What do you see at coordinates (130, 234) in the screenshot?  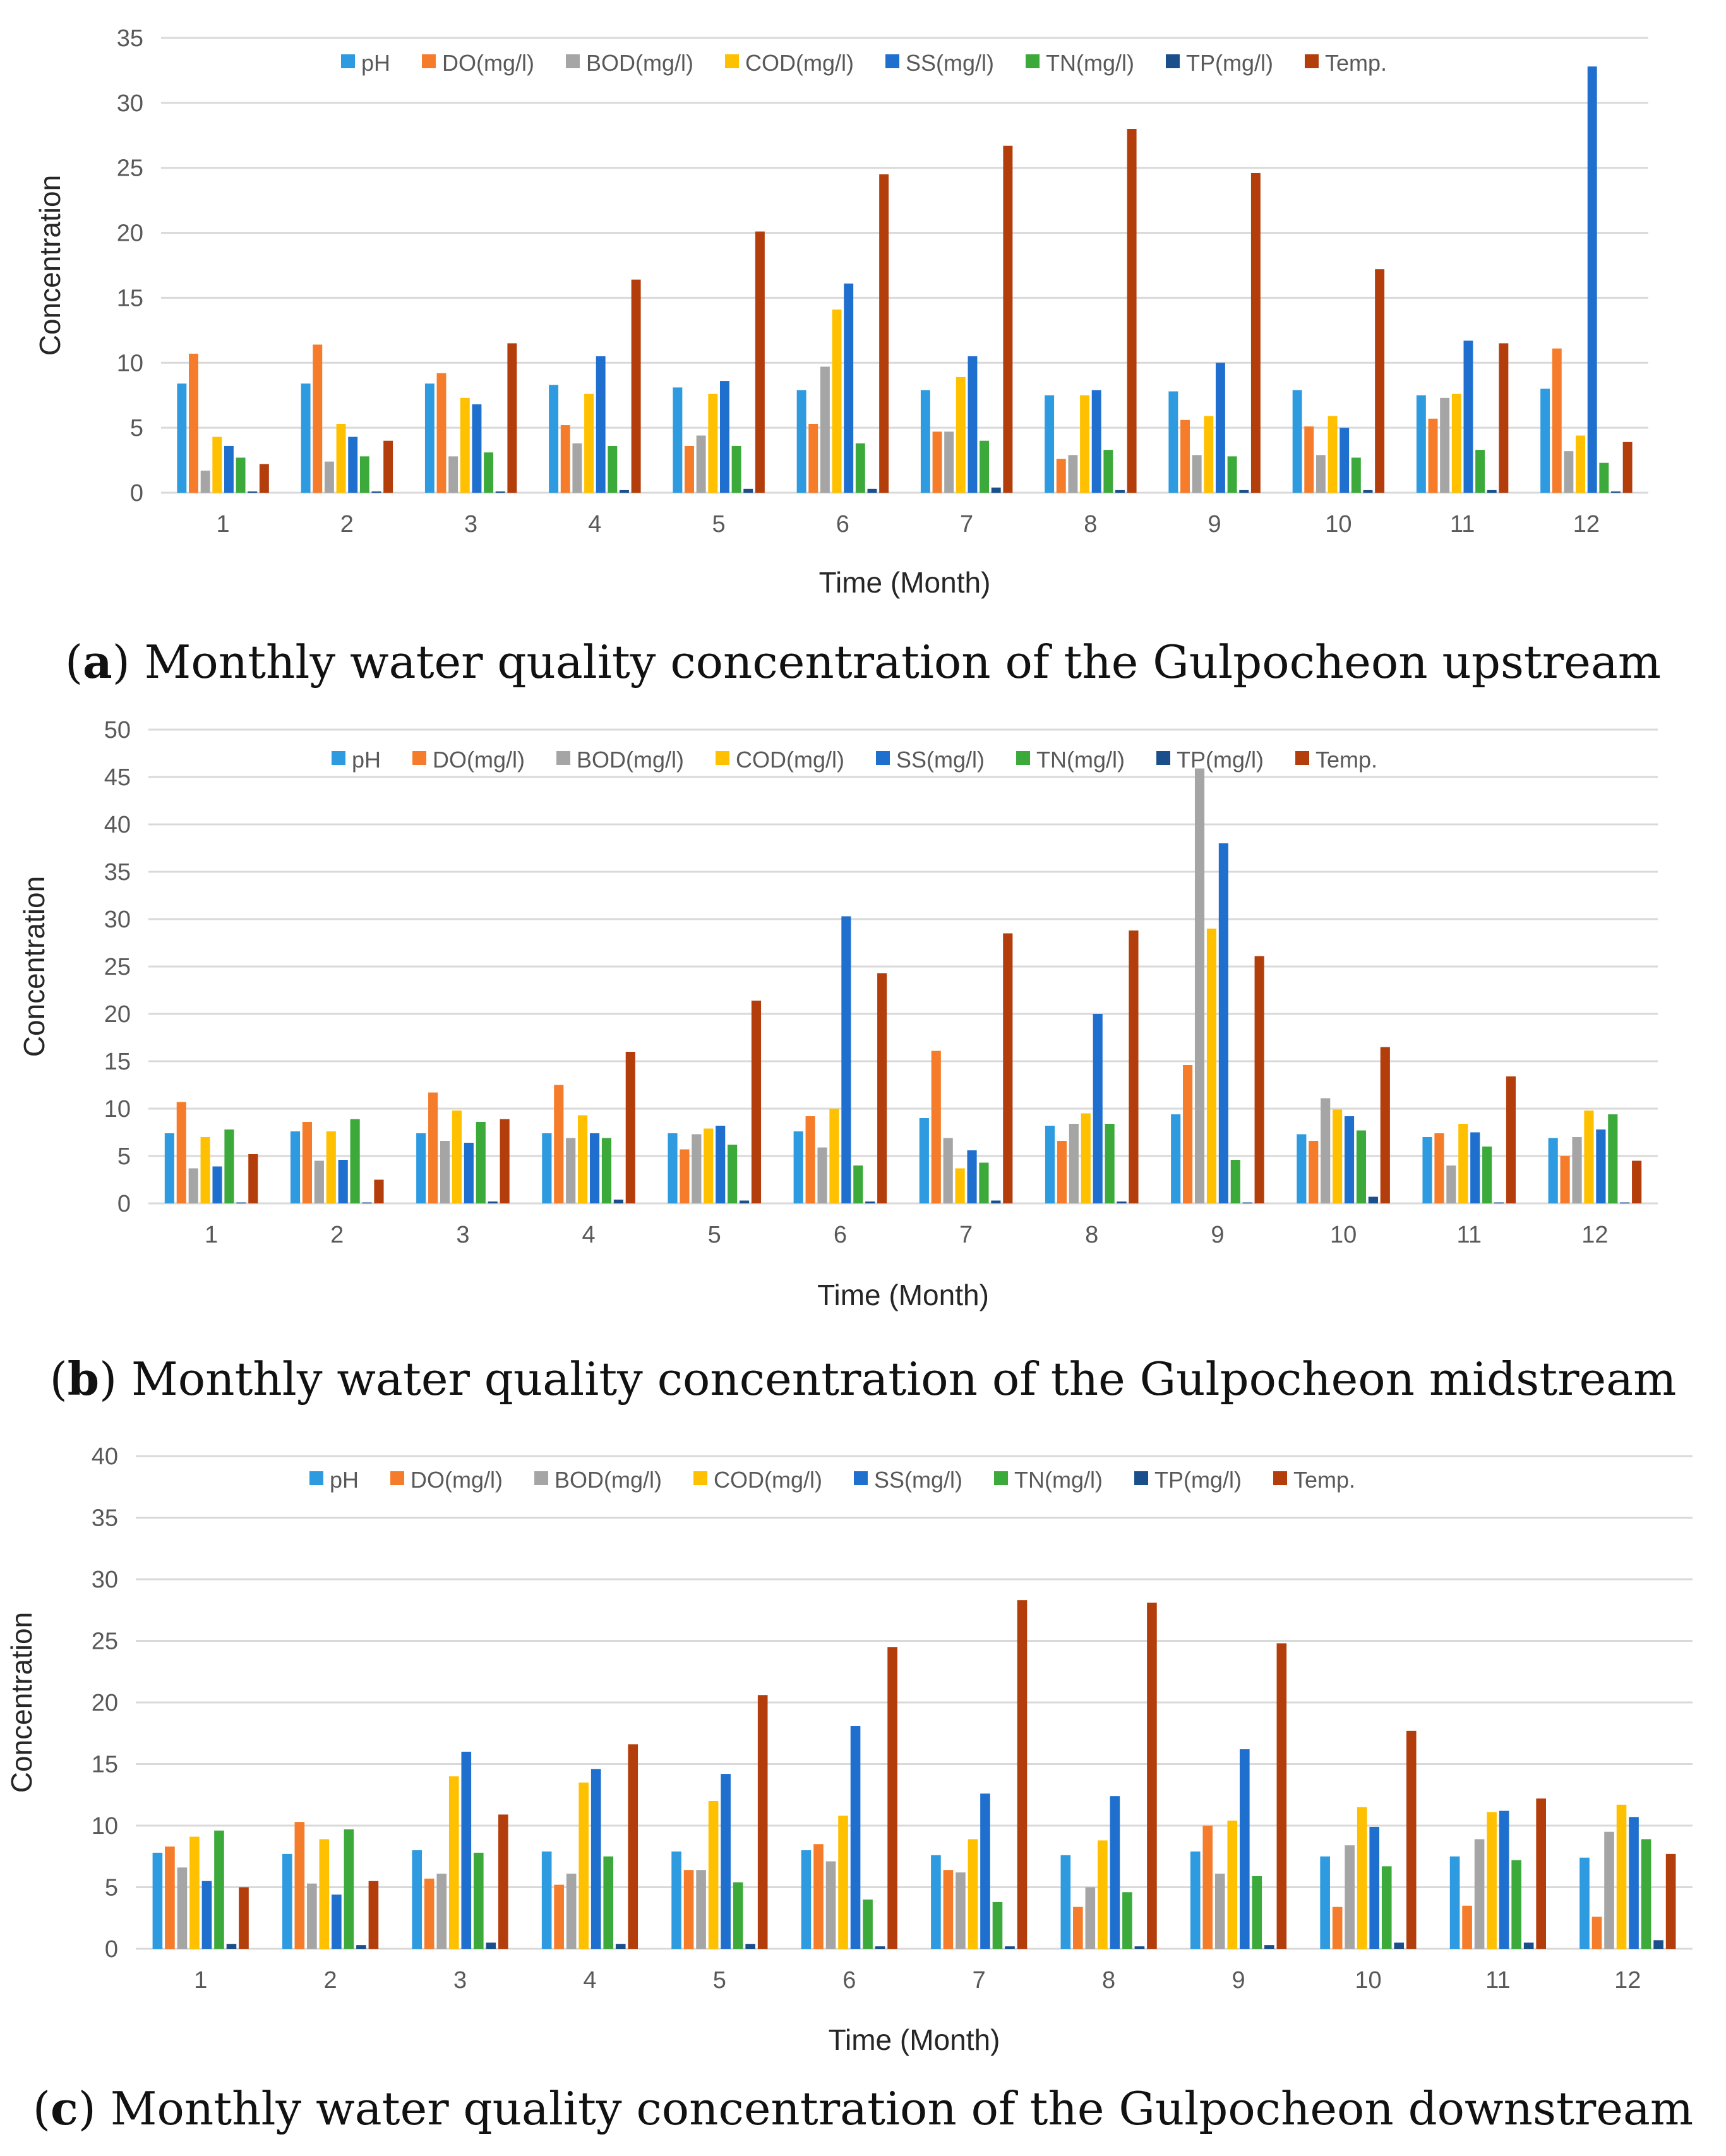 I see `y-tick-label: 20` at bounding box center [130, 234].